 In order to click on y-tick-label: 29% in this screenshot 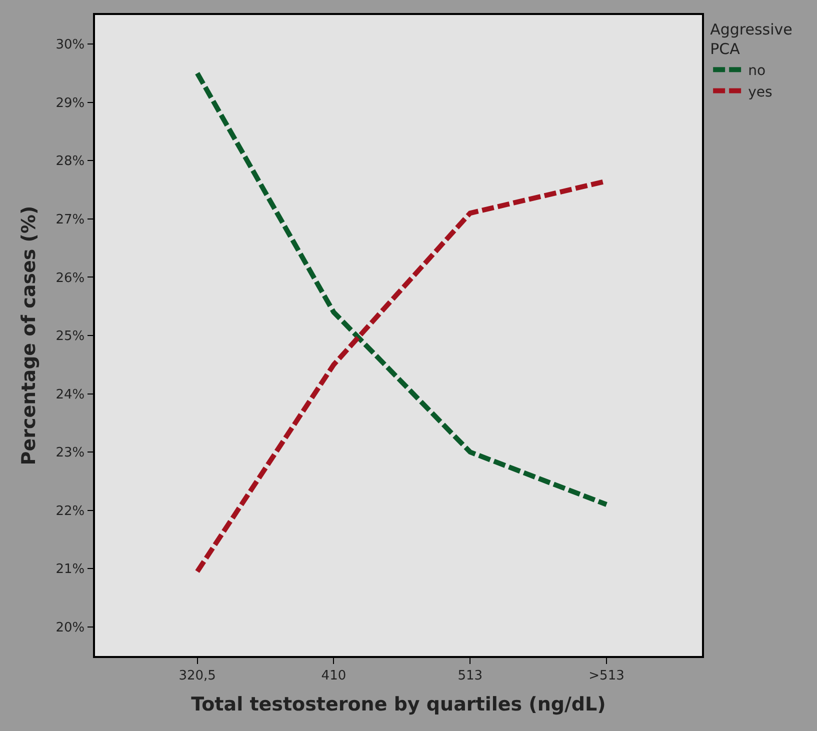, I will do `click(70, 103)`.